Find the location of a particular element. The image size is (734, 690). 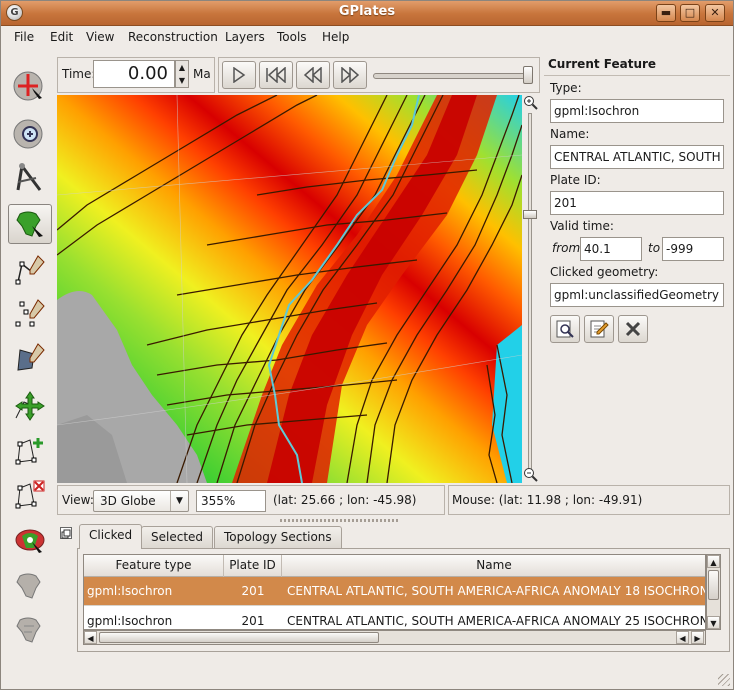

digitise-multipoint-icon is located at coordinates (30, 313).